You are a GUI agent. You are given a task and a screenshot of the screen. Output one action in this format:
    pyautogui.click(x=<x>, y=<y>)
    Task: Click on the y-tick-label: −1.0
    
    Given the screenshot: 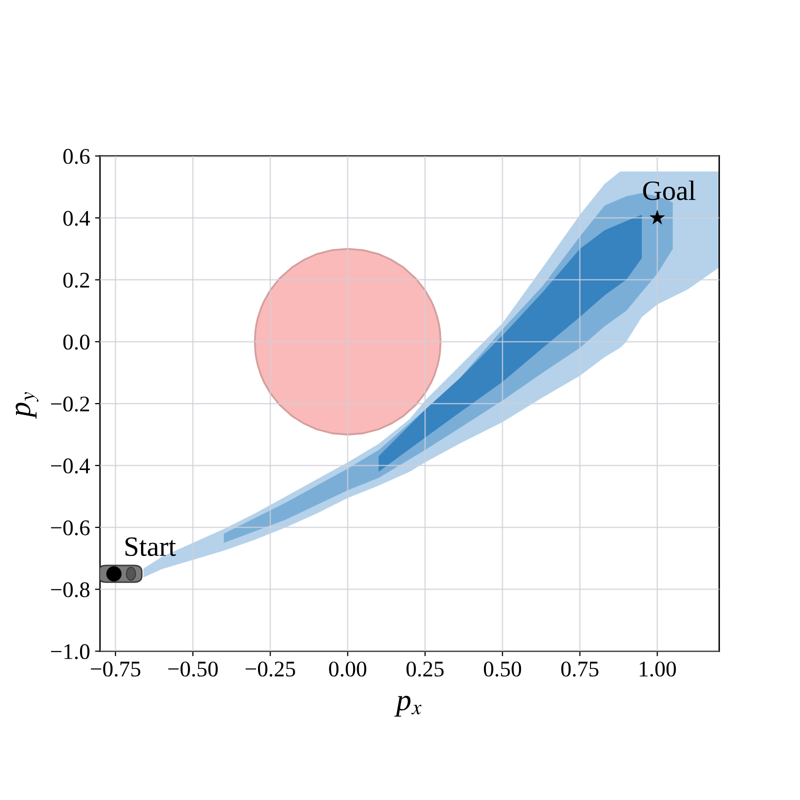 What is the action you would take?
    pyautogui.click(x=70, y=652)
    